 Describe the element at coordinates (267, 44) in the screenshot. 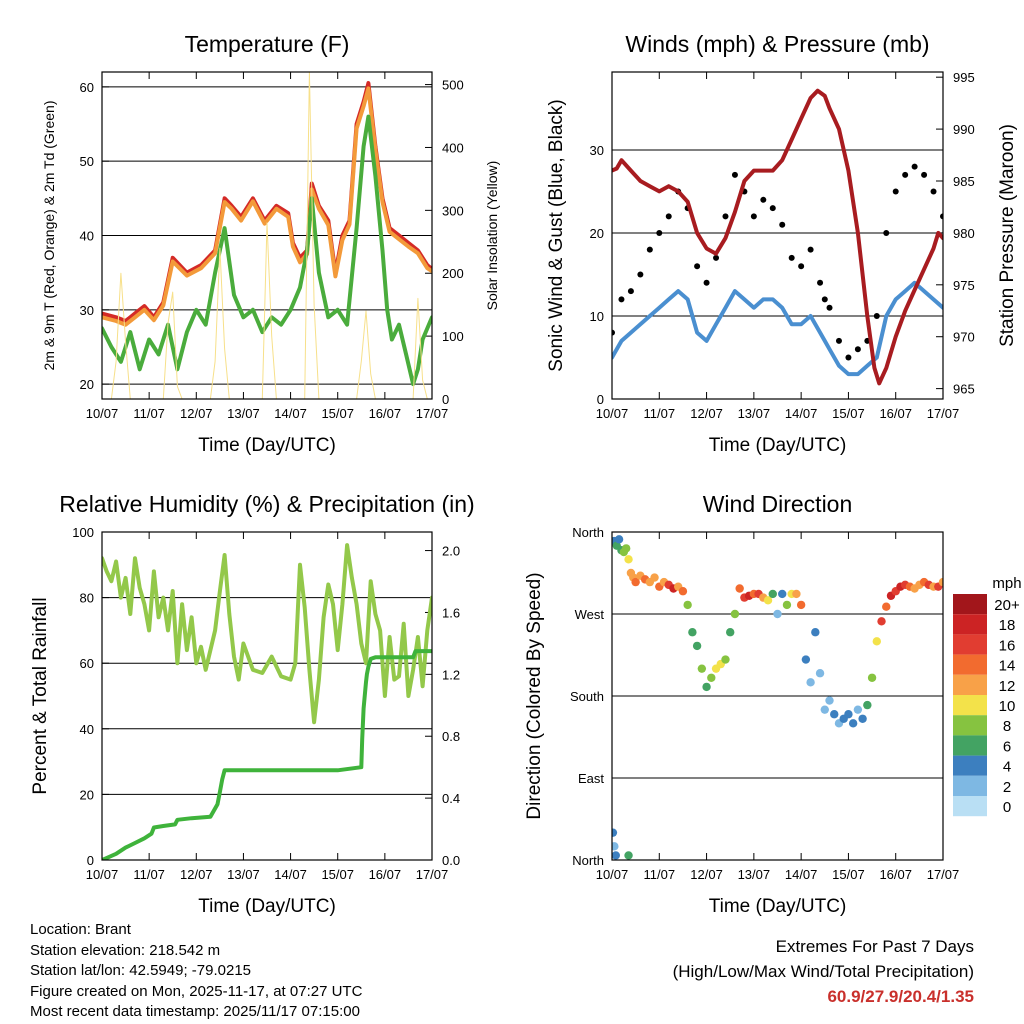

I see `chart-title: Temperature (F)` at that location.